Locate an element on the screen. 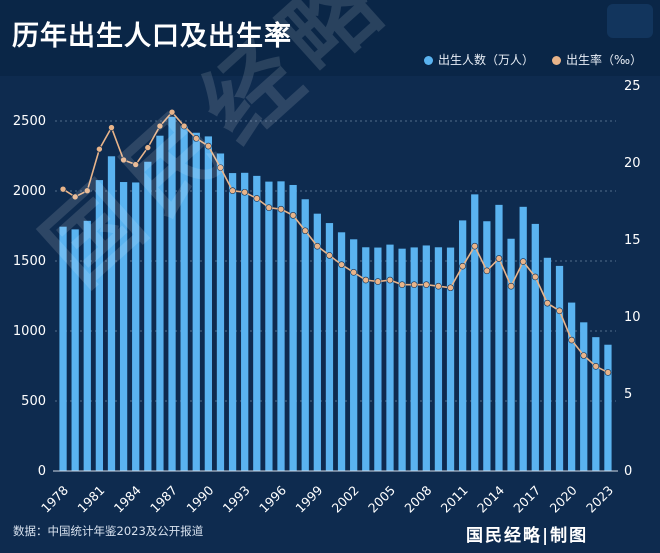 Image resolution: width=660 pixels, height=553 pixels. x-tick-label: 1990 is located at coordinates (199, 498).